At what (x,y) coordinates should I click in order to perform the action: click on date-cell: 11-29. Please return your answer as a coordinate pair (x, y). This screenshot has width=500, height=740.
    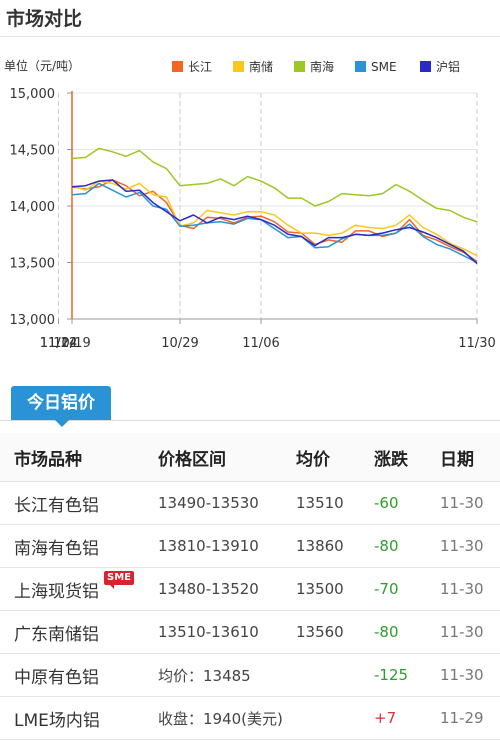
    Looking at the image, I should click on (470, 718).